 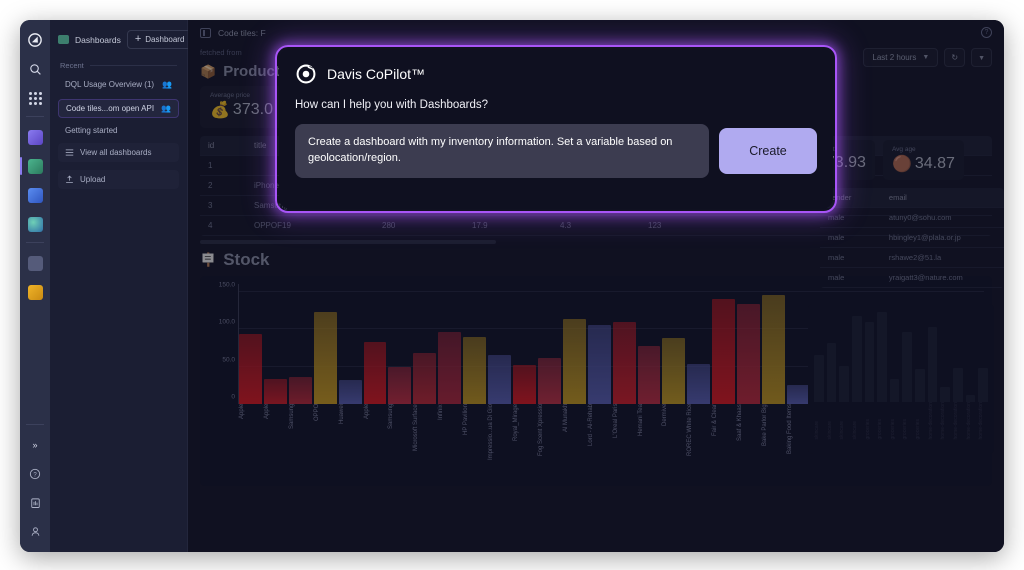 What do you see at coordinates (596, 226) in the screenshot?
I see `table-row: 4 OPPOF19 280 17.9 4.3 123` at bounding box center [596, 226].